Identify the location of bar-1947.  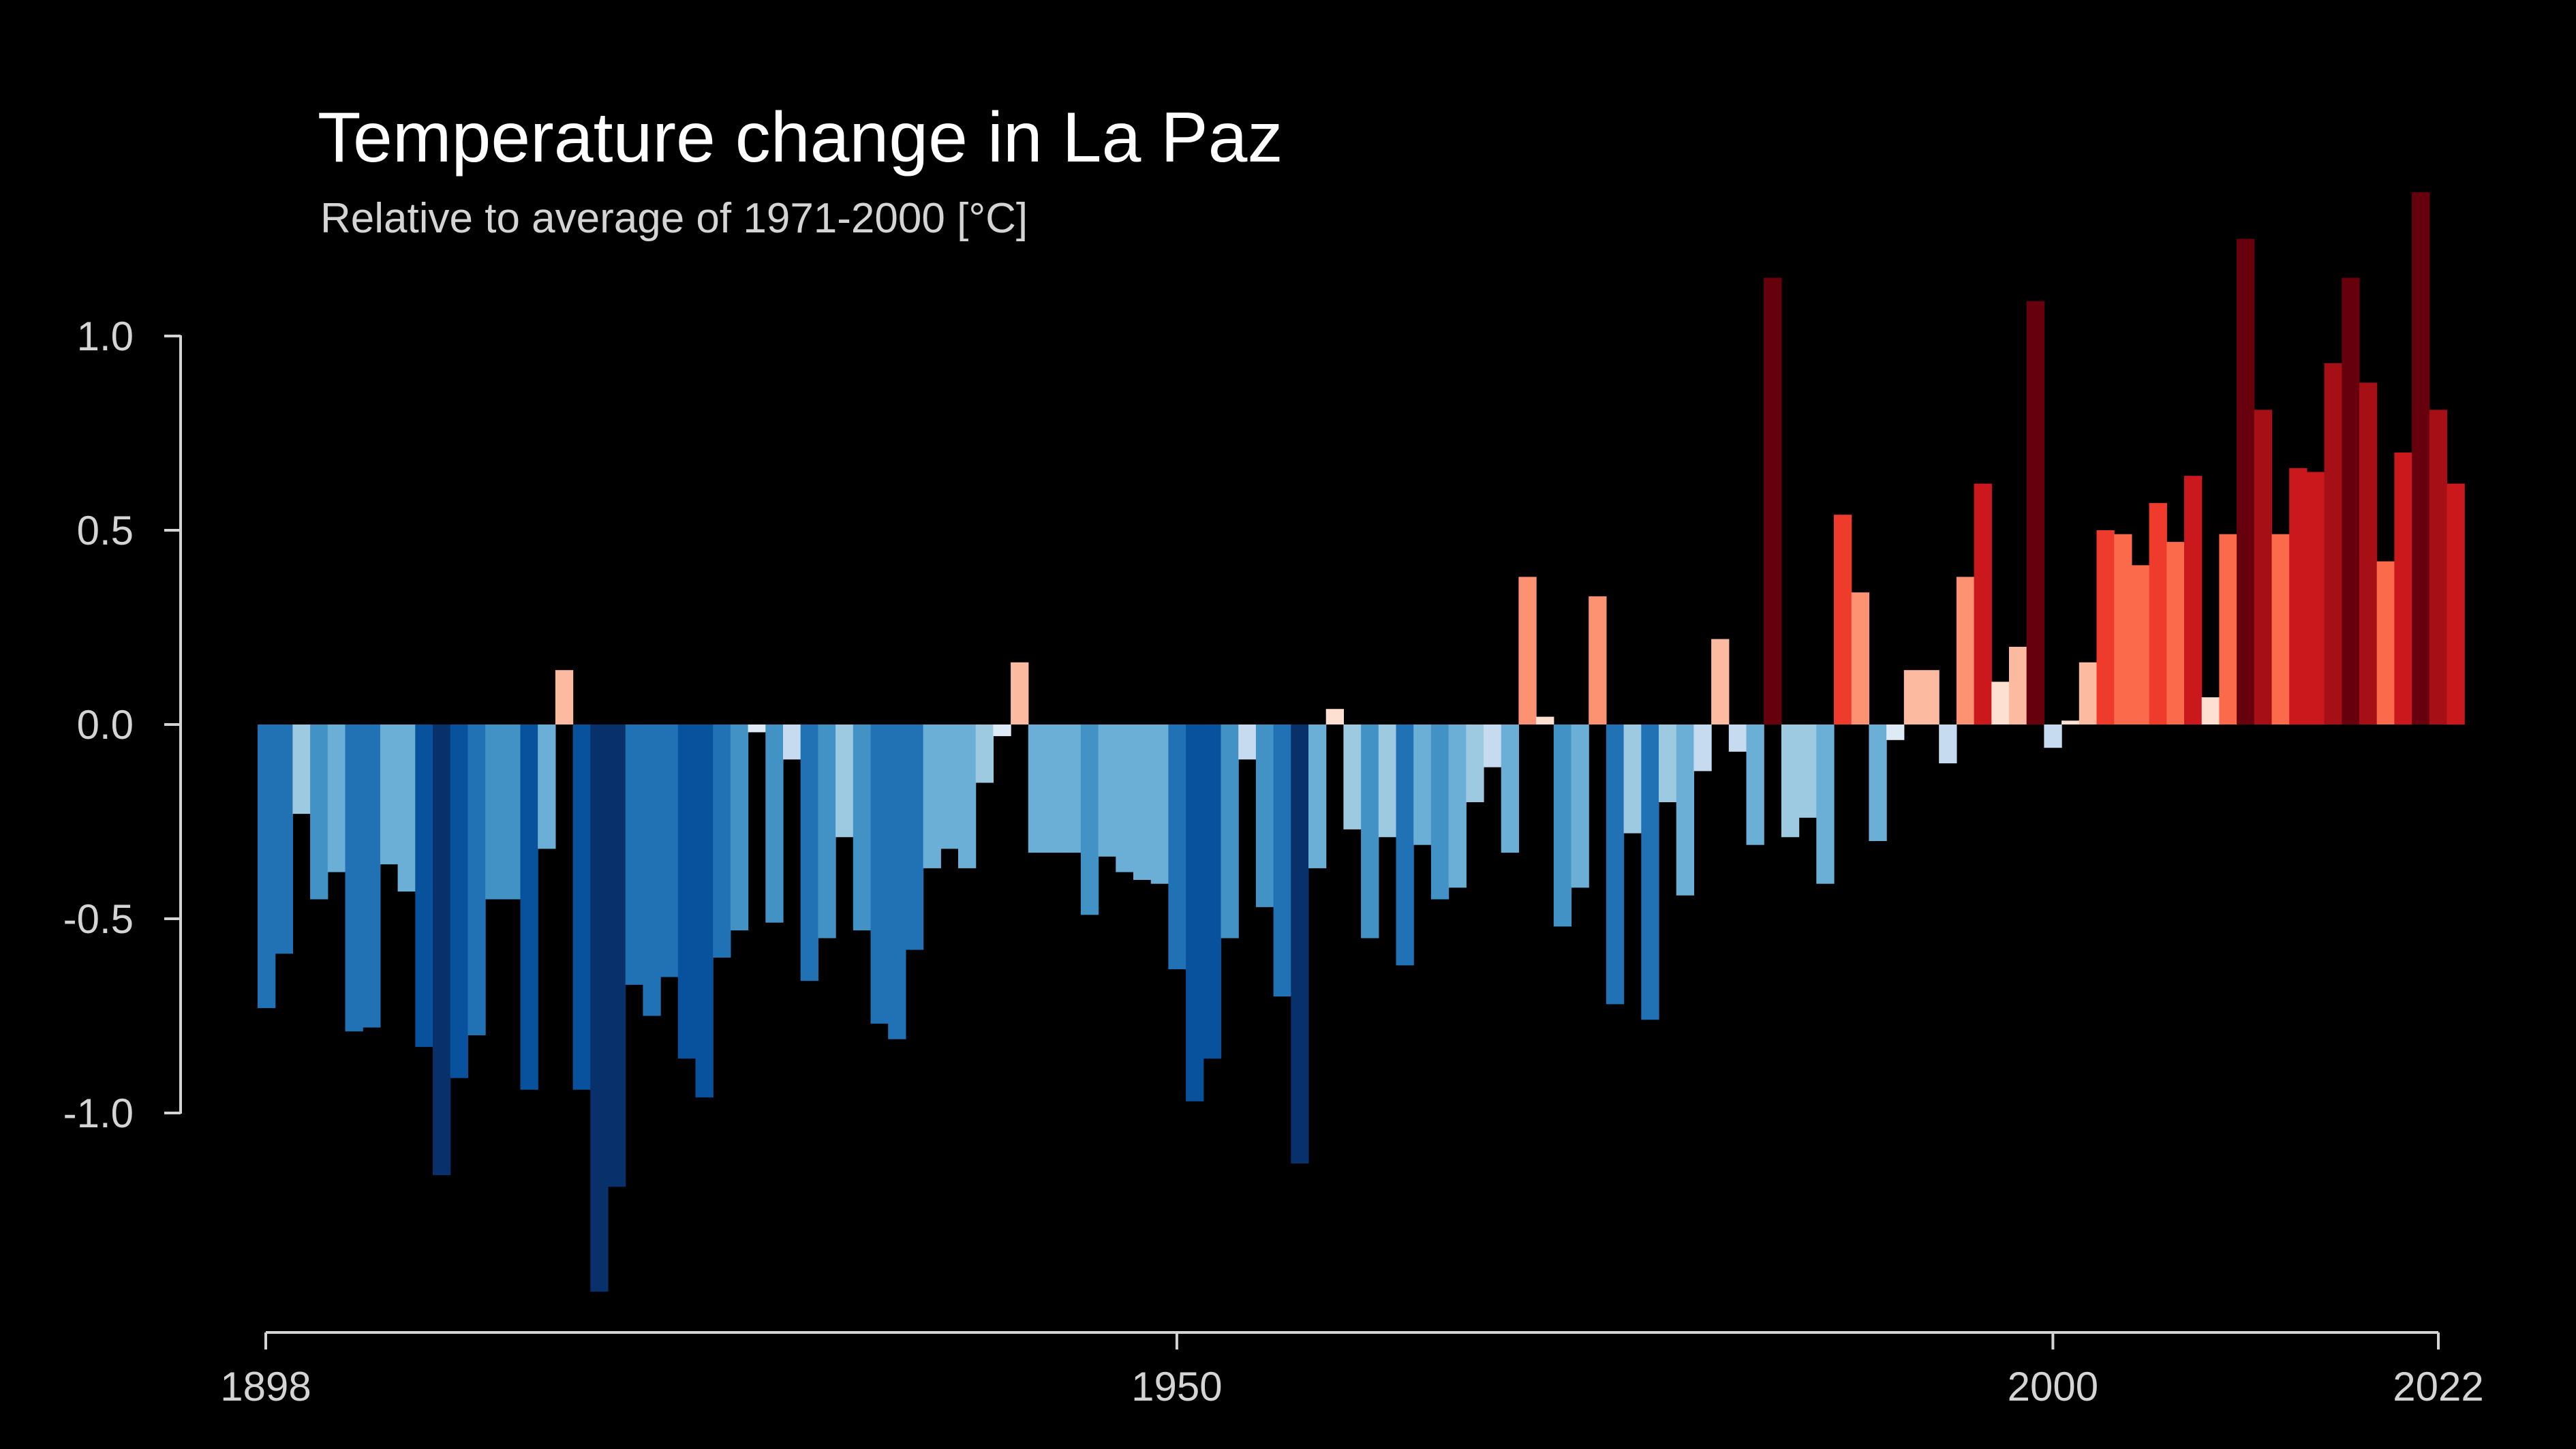
(1125, 798).